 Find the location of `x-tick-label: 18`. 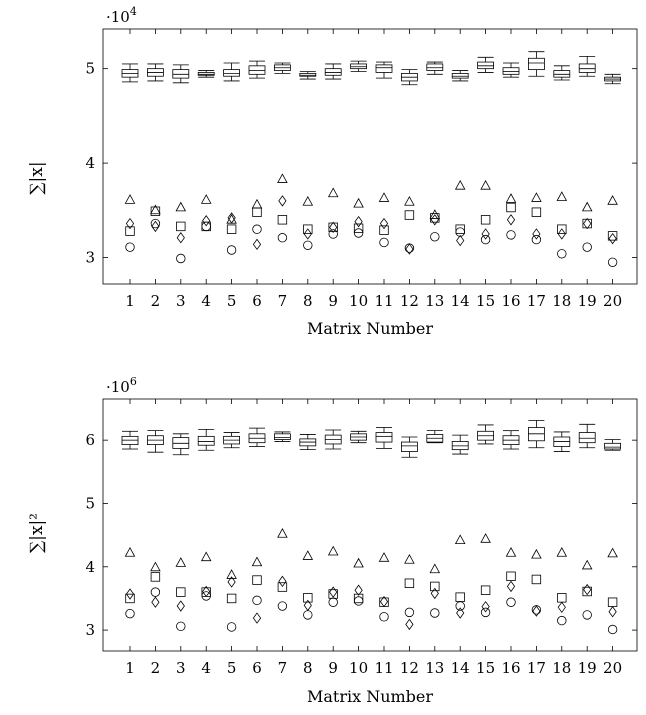

x-tick-label: 18 is located at coordinates (561, 301).